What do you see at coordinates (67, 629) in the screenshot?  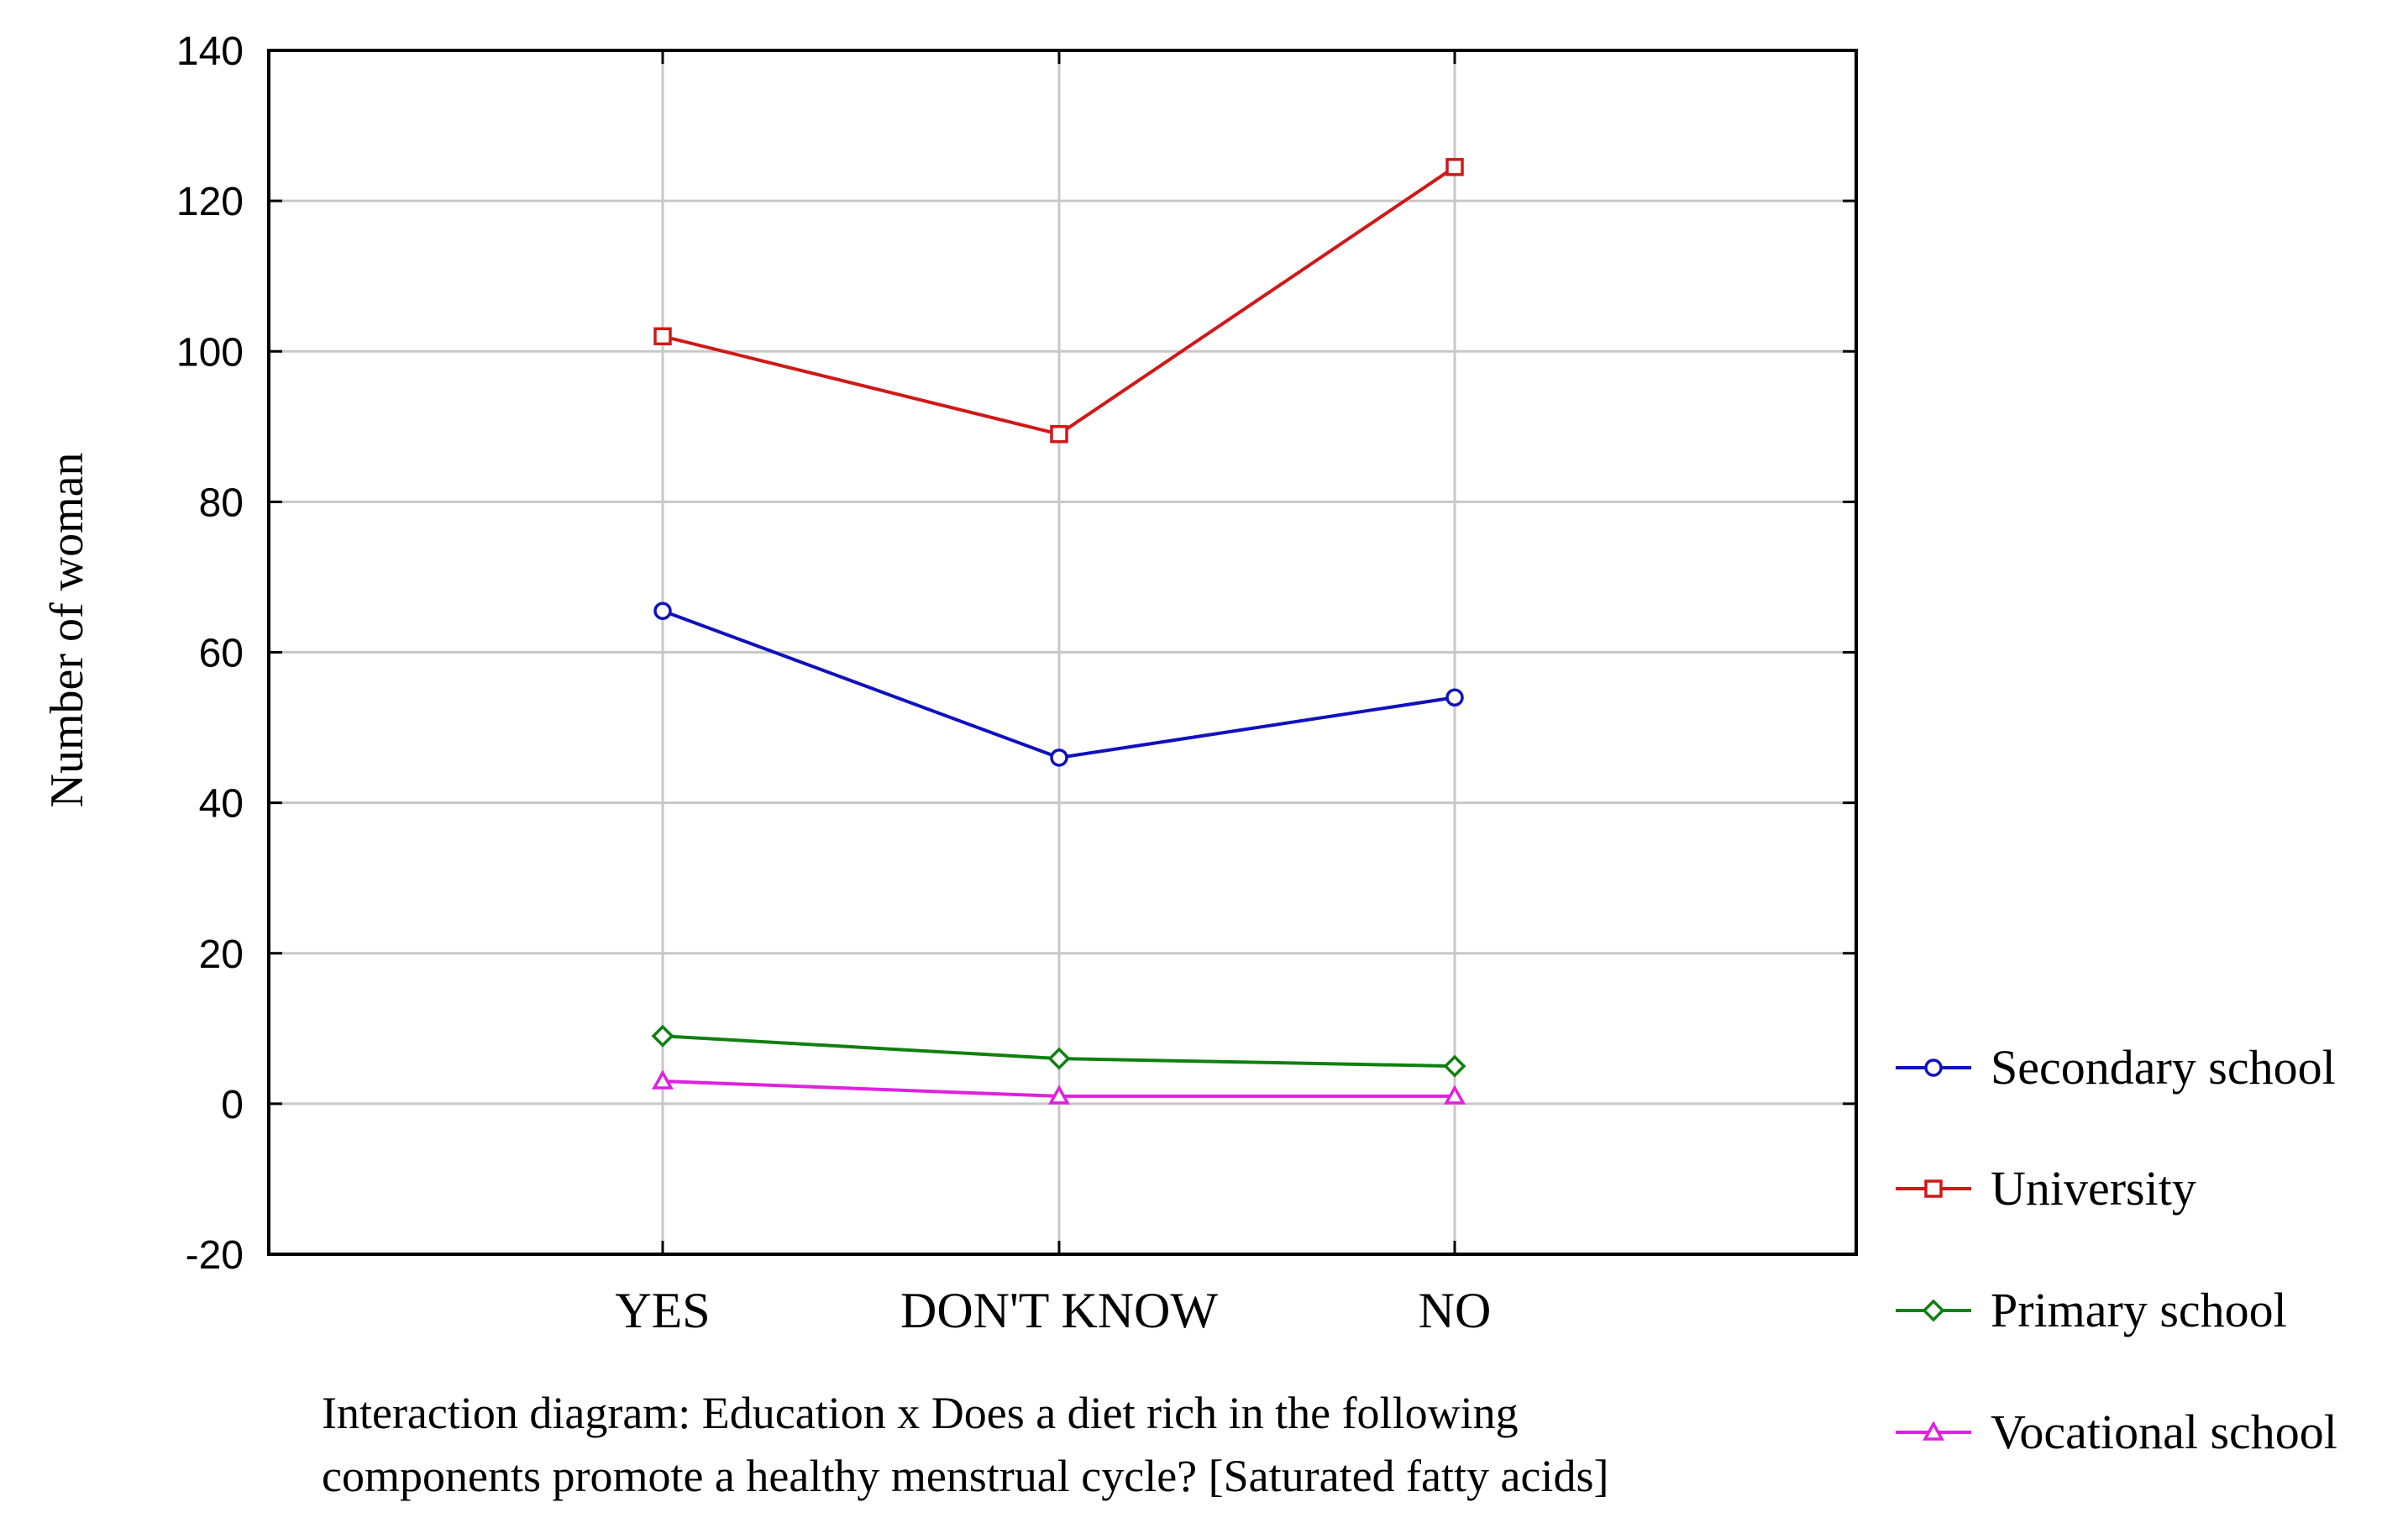 I see `y-axis-title: Number of woman` at bounding box center [67, 629].